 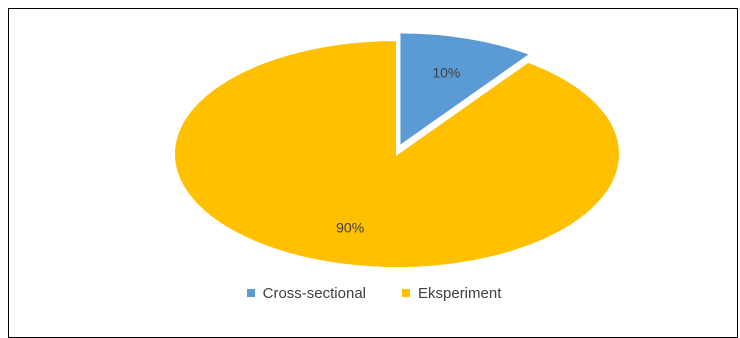 I want to click on legend-item-eksperiment: Eksperiment, so click(x=451, y=293).